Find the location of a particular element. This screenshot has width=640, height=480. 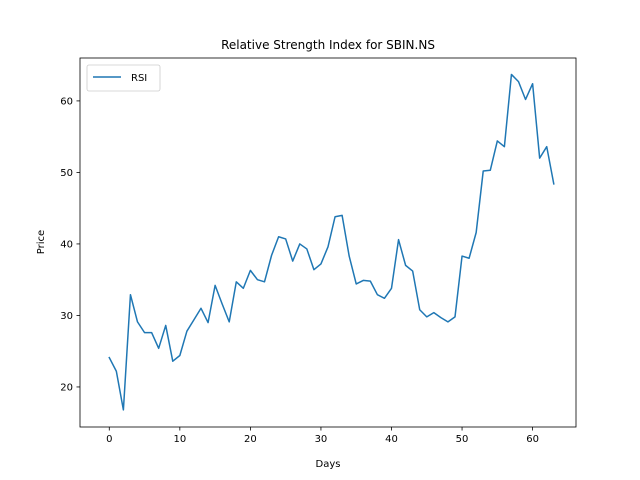

x-tick-label: 20 is located at coordinates (250, 439).